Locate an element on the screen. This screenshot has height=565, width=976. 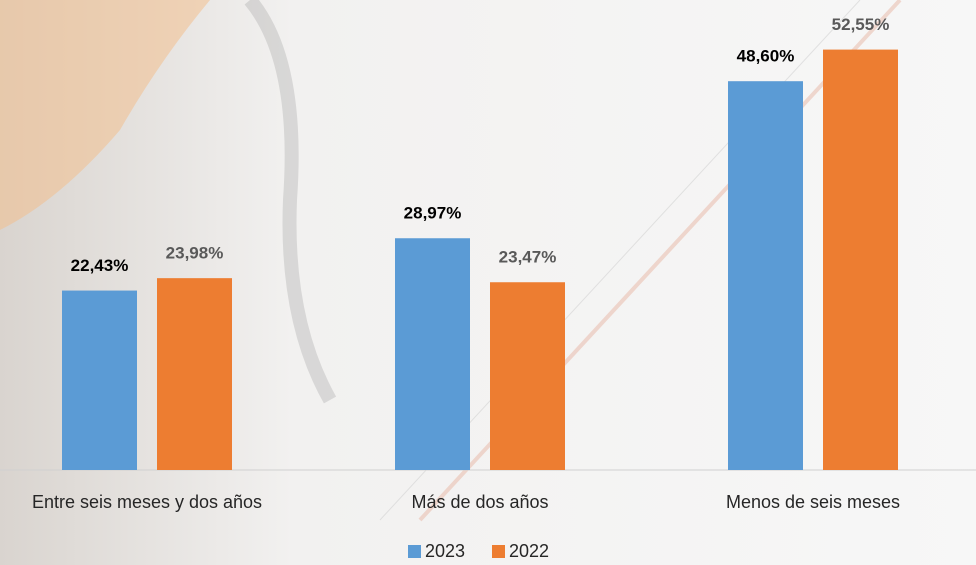
legend-label: 2022 is located at coordinates (529, 551).